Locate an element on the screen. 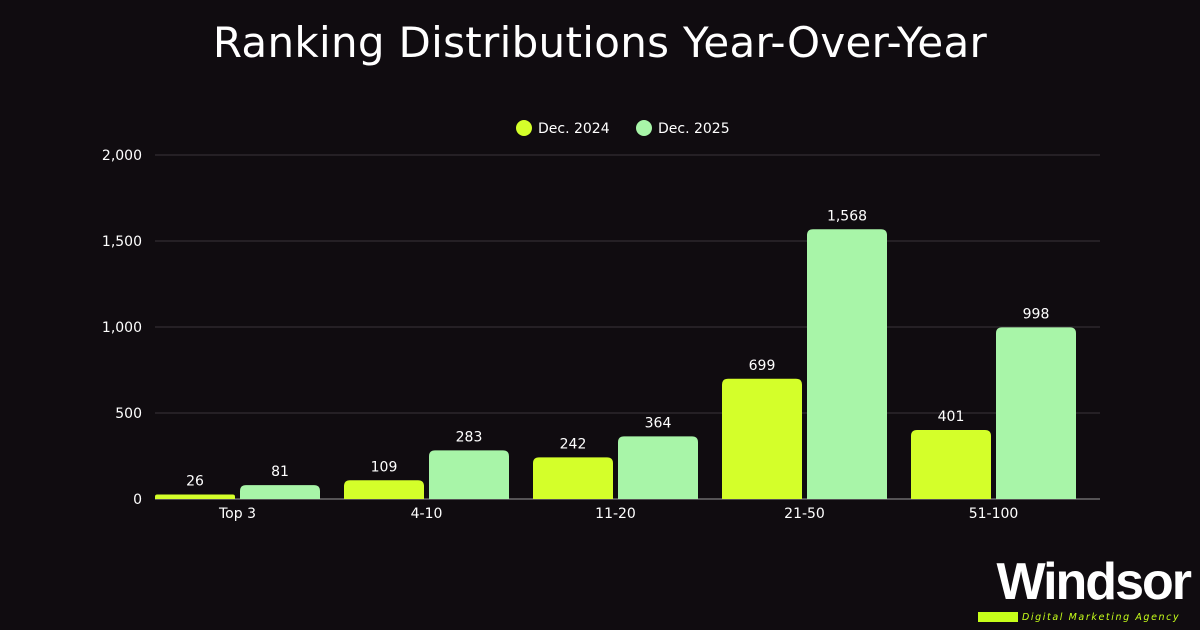 The image size is (1200, 630). data-label: 998 is located at coordinates (1036, 314).